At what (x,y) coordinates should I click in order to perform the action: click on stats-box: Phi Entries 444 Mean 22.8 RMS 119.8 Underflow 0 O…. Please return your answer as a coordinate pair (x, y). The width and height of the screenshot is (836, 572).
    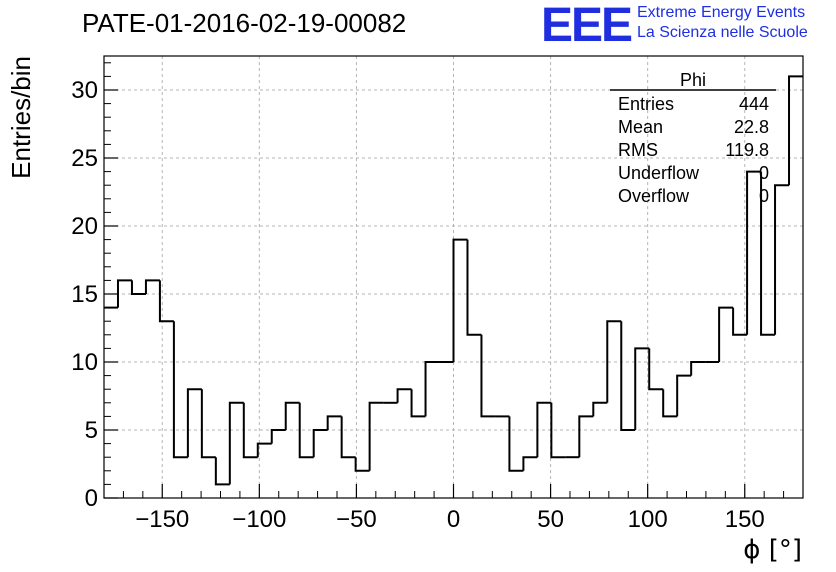
    Looking at the image, I should click on (693, 138).